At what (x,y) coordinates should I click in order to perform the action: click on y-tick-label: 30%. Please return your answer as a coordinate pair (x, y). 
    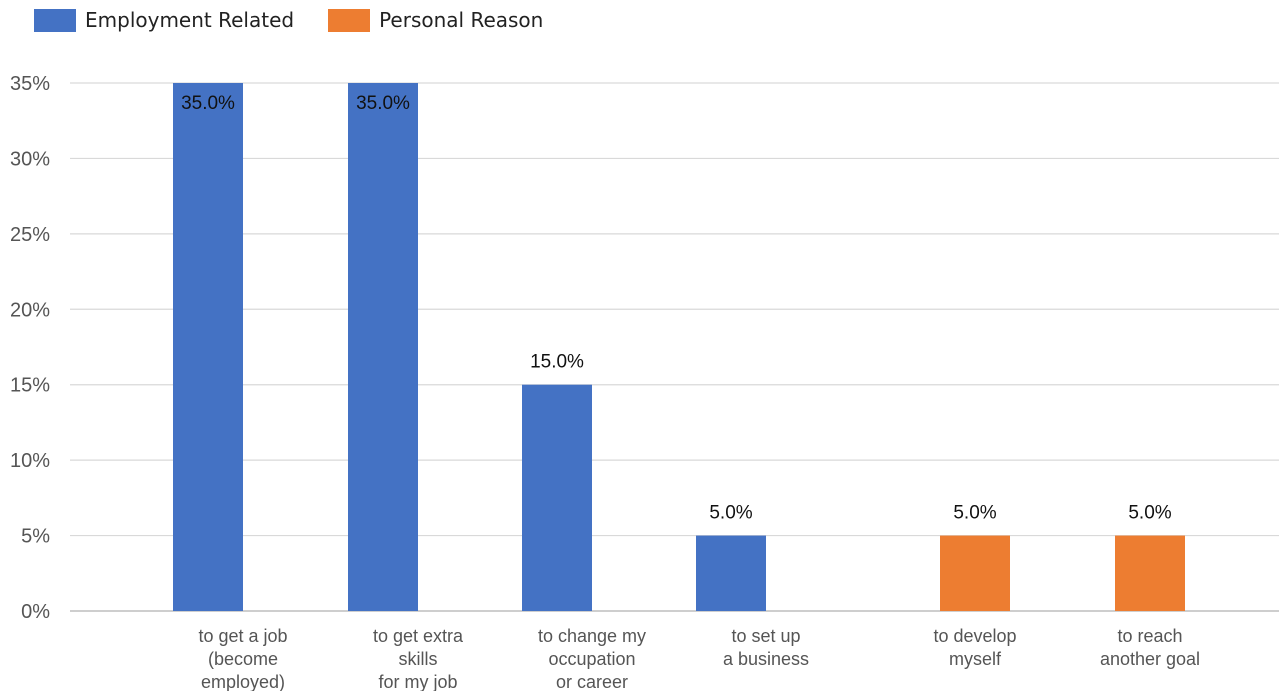
    Looking at the image, I should click on (30, 159).